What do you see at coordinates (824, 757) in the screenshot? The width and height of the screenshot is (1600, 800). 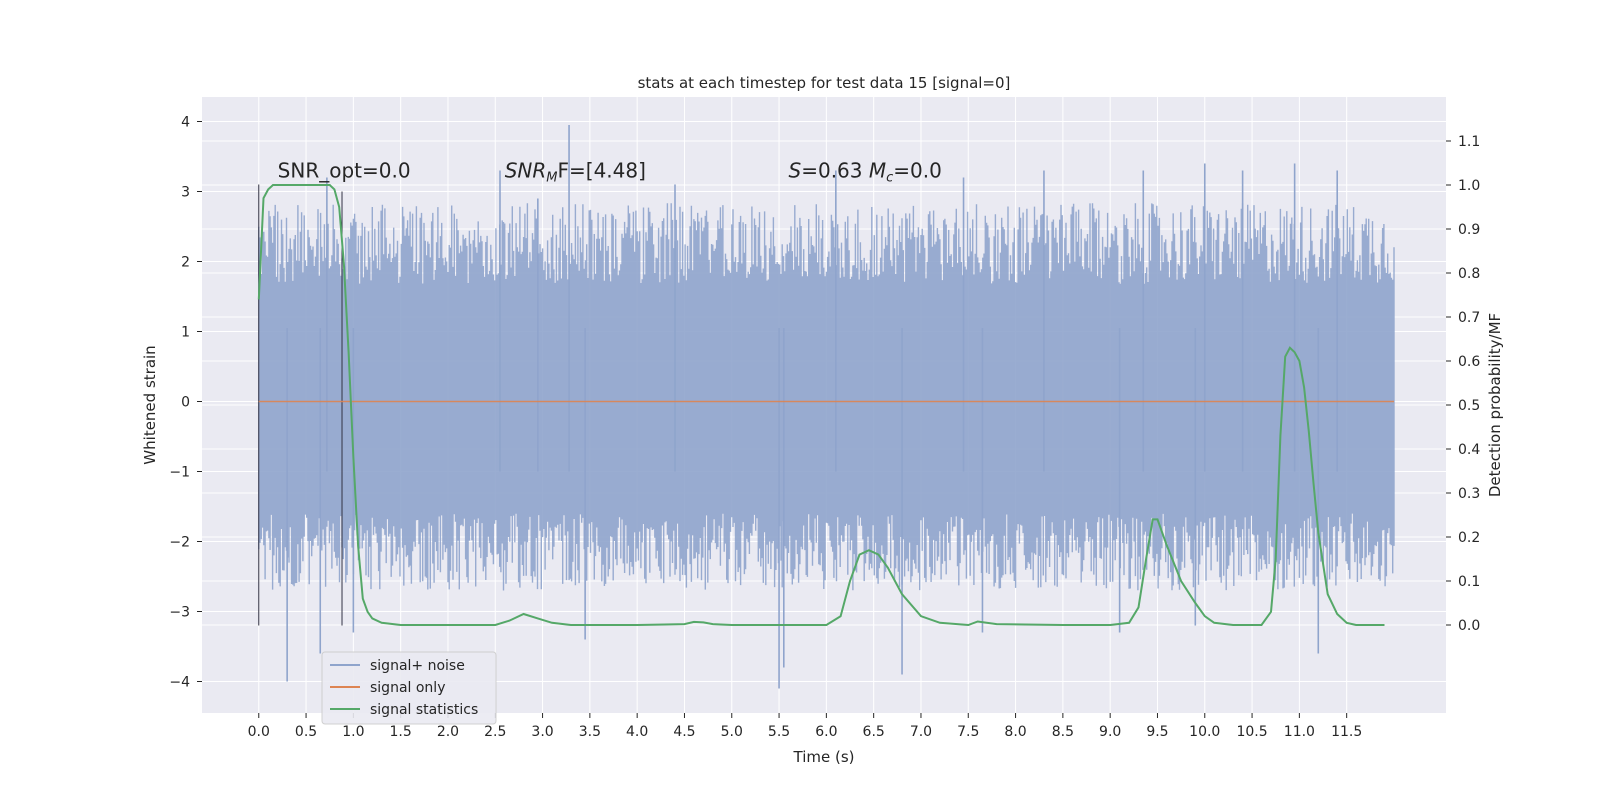 I see `x-axis-label: Time (s)` at bounding box center [824, 757].